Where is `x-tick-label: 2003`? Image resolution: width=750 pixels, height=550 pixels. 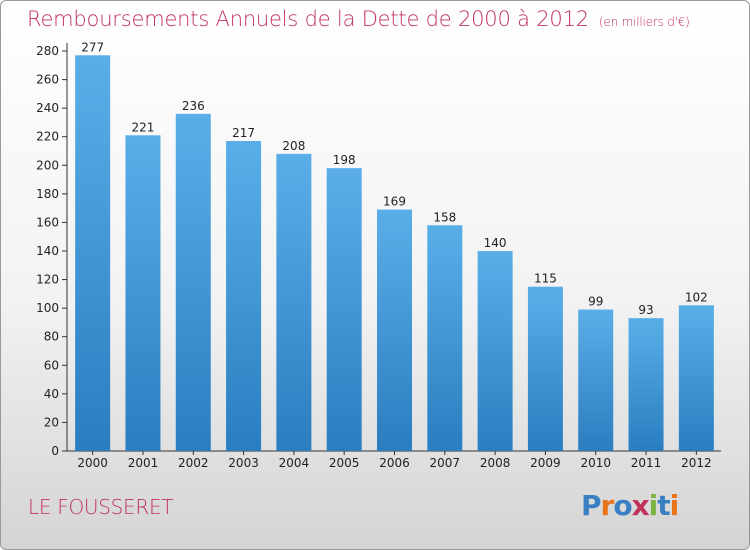
x-tick-label: 2003 is located at coordinates (243, 463).